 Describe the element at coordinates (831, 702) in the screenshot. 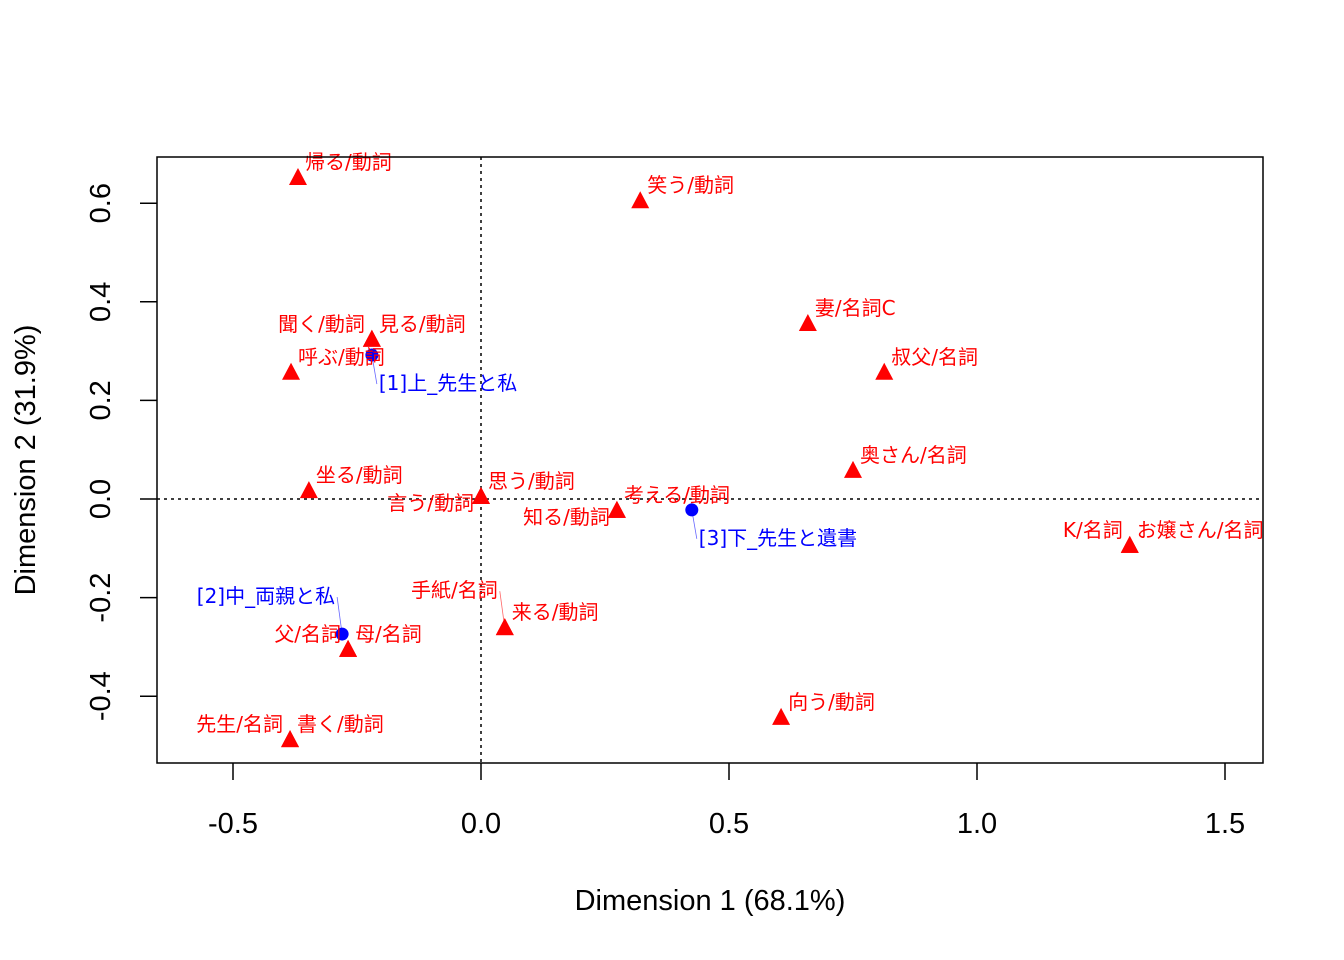

I see `word-label: 向う/動詞` at that location.